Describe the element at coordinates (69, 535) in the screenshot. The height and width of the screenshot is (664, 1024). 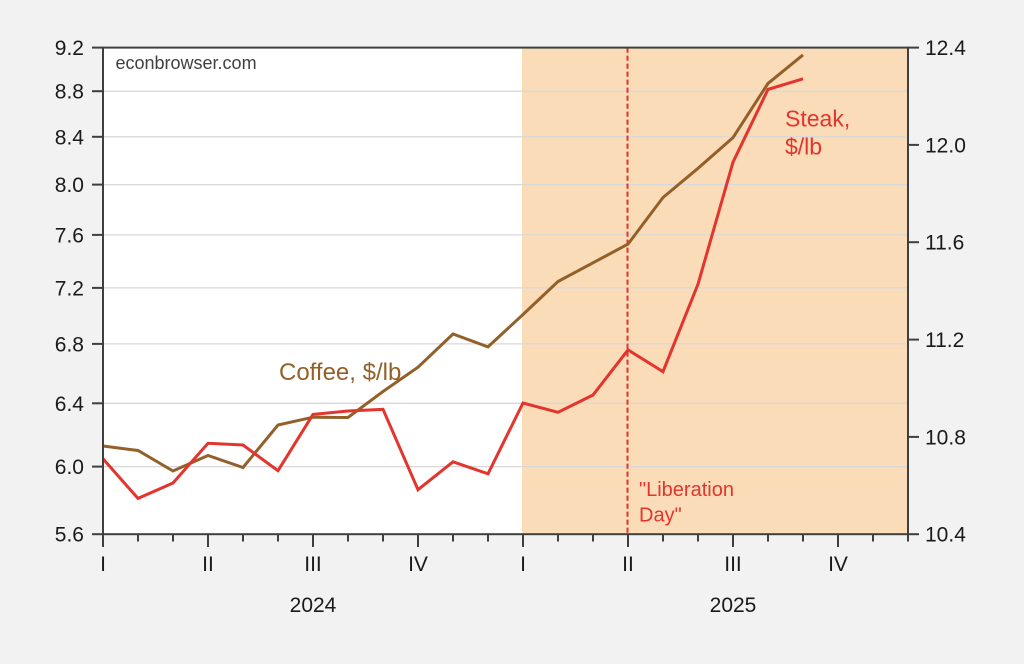
I see `svg-text: 5.6` at that location.